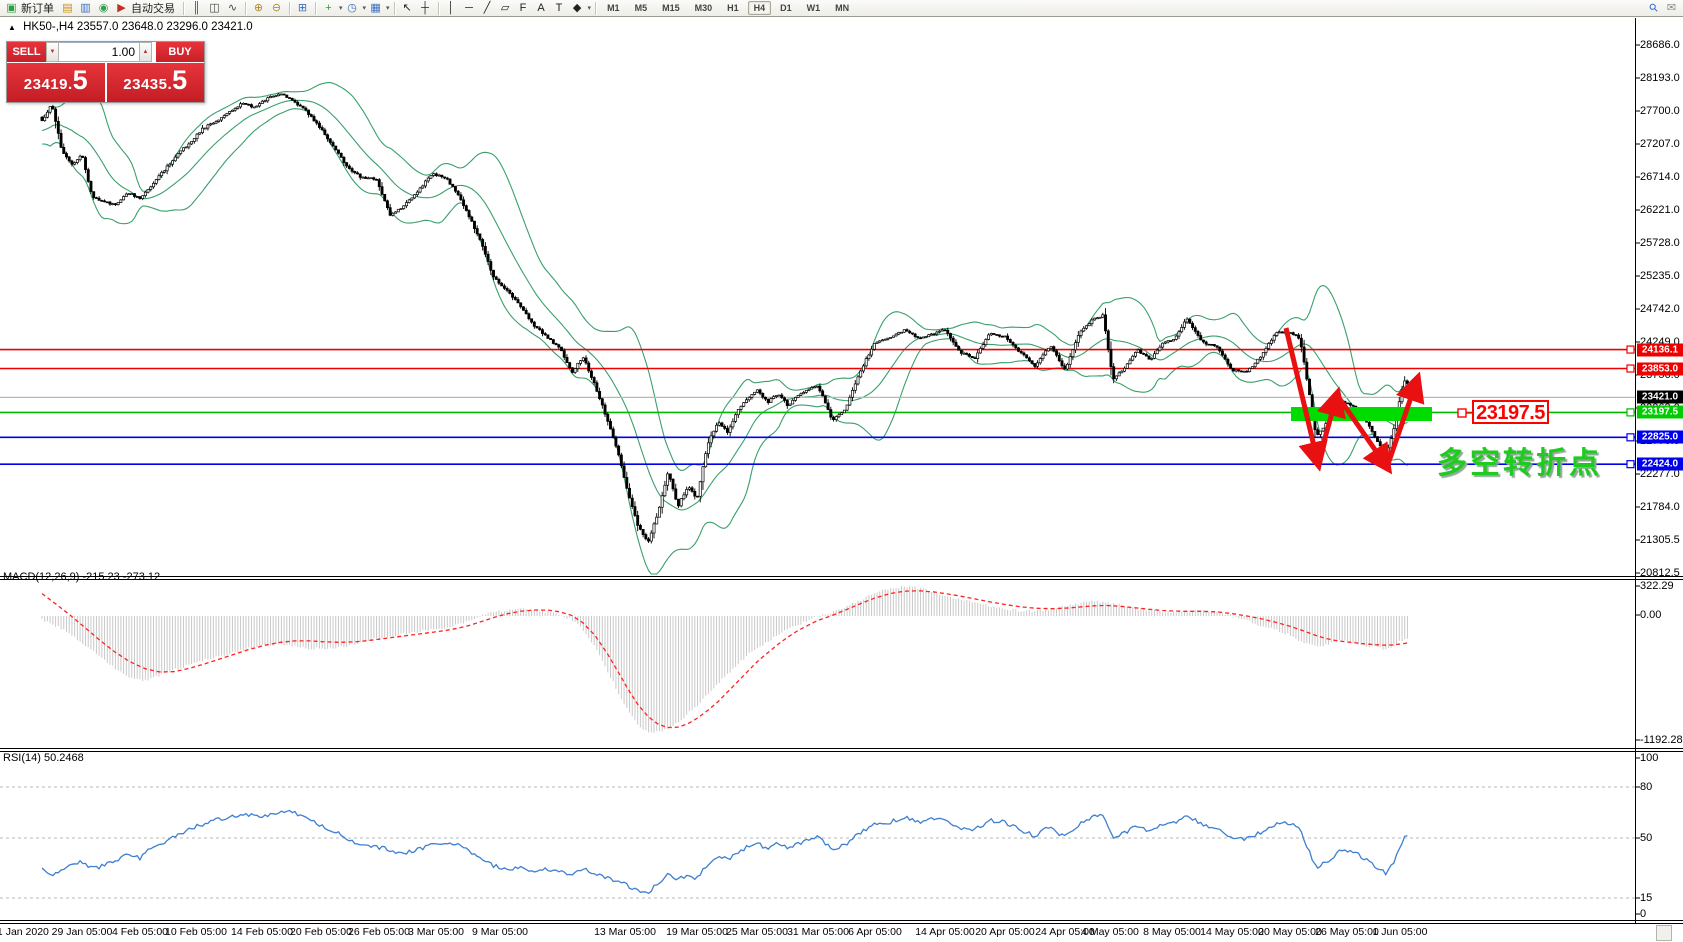  I want to click on fibonacci-icon: F, so click(523, 7).